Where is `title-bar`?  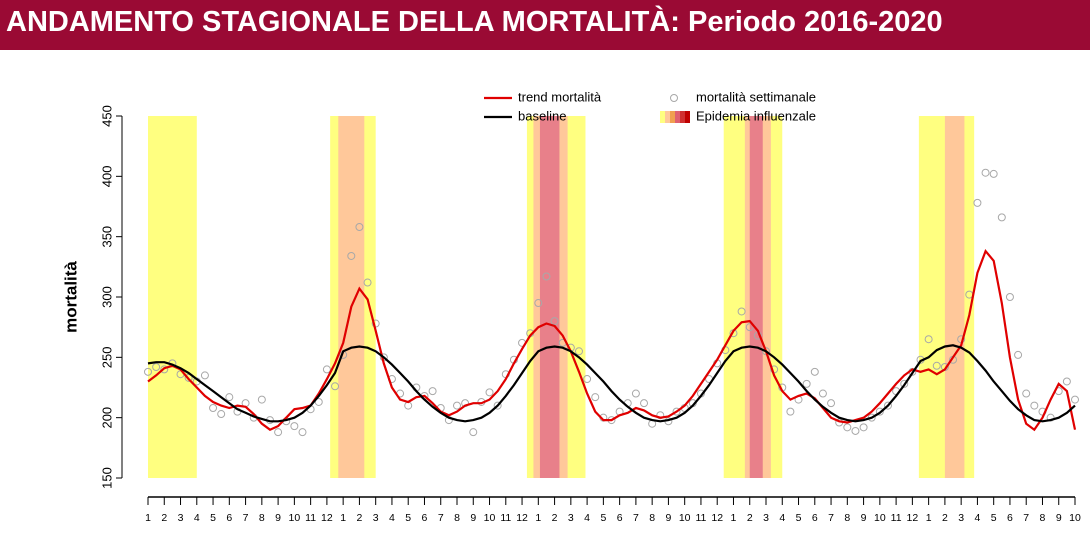
title-bar is located at coordinates (545, 25).